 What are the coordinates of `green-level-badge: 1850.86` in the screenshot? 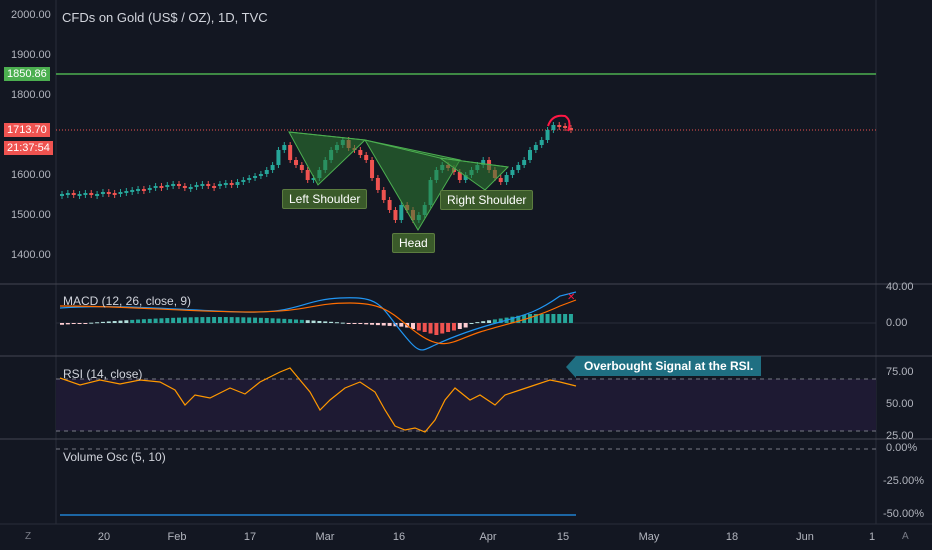 It's located at (27, 74).